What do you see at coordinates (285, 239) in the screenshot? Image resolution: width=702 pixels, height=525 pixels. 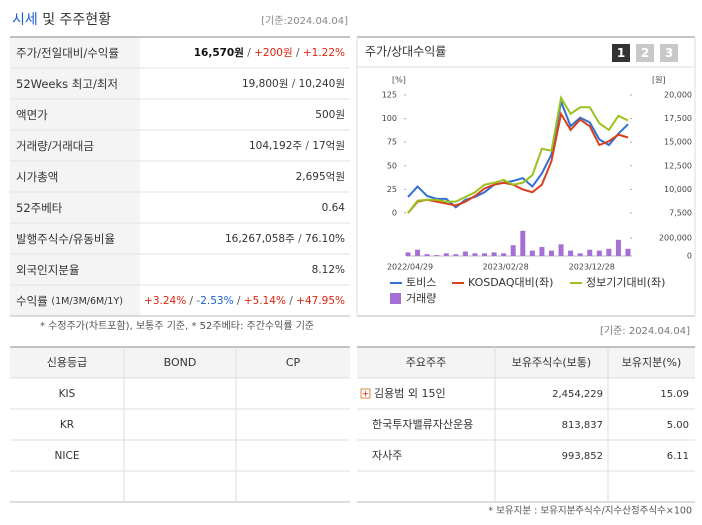 I see `row-value: 16,267,058주 / 76.10%` at bounding box center [285, 239].